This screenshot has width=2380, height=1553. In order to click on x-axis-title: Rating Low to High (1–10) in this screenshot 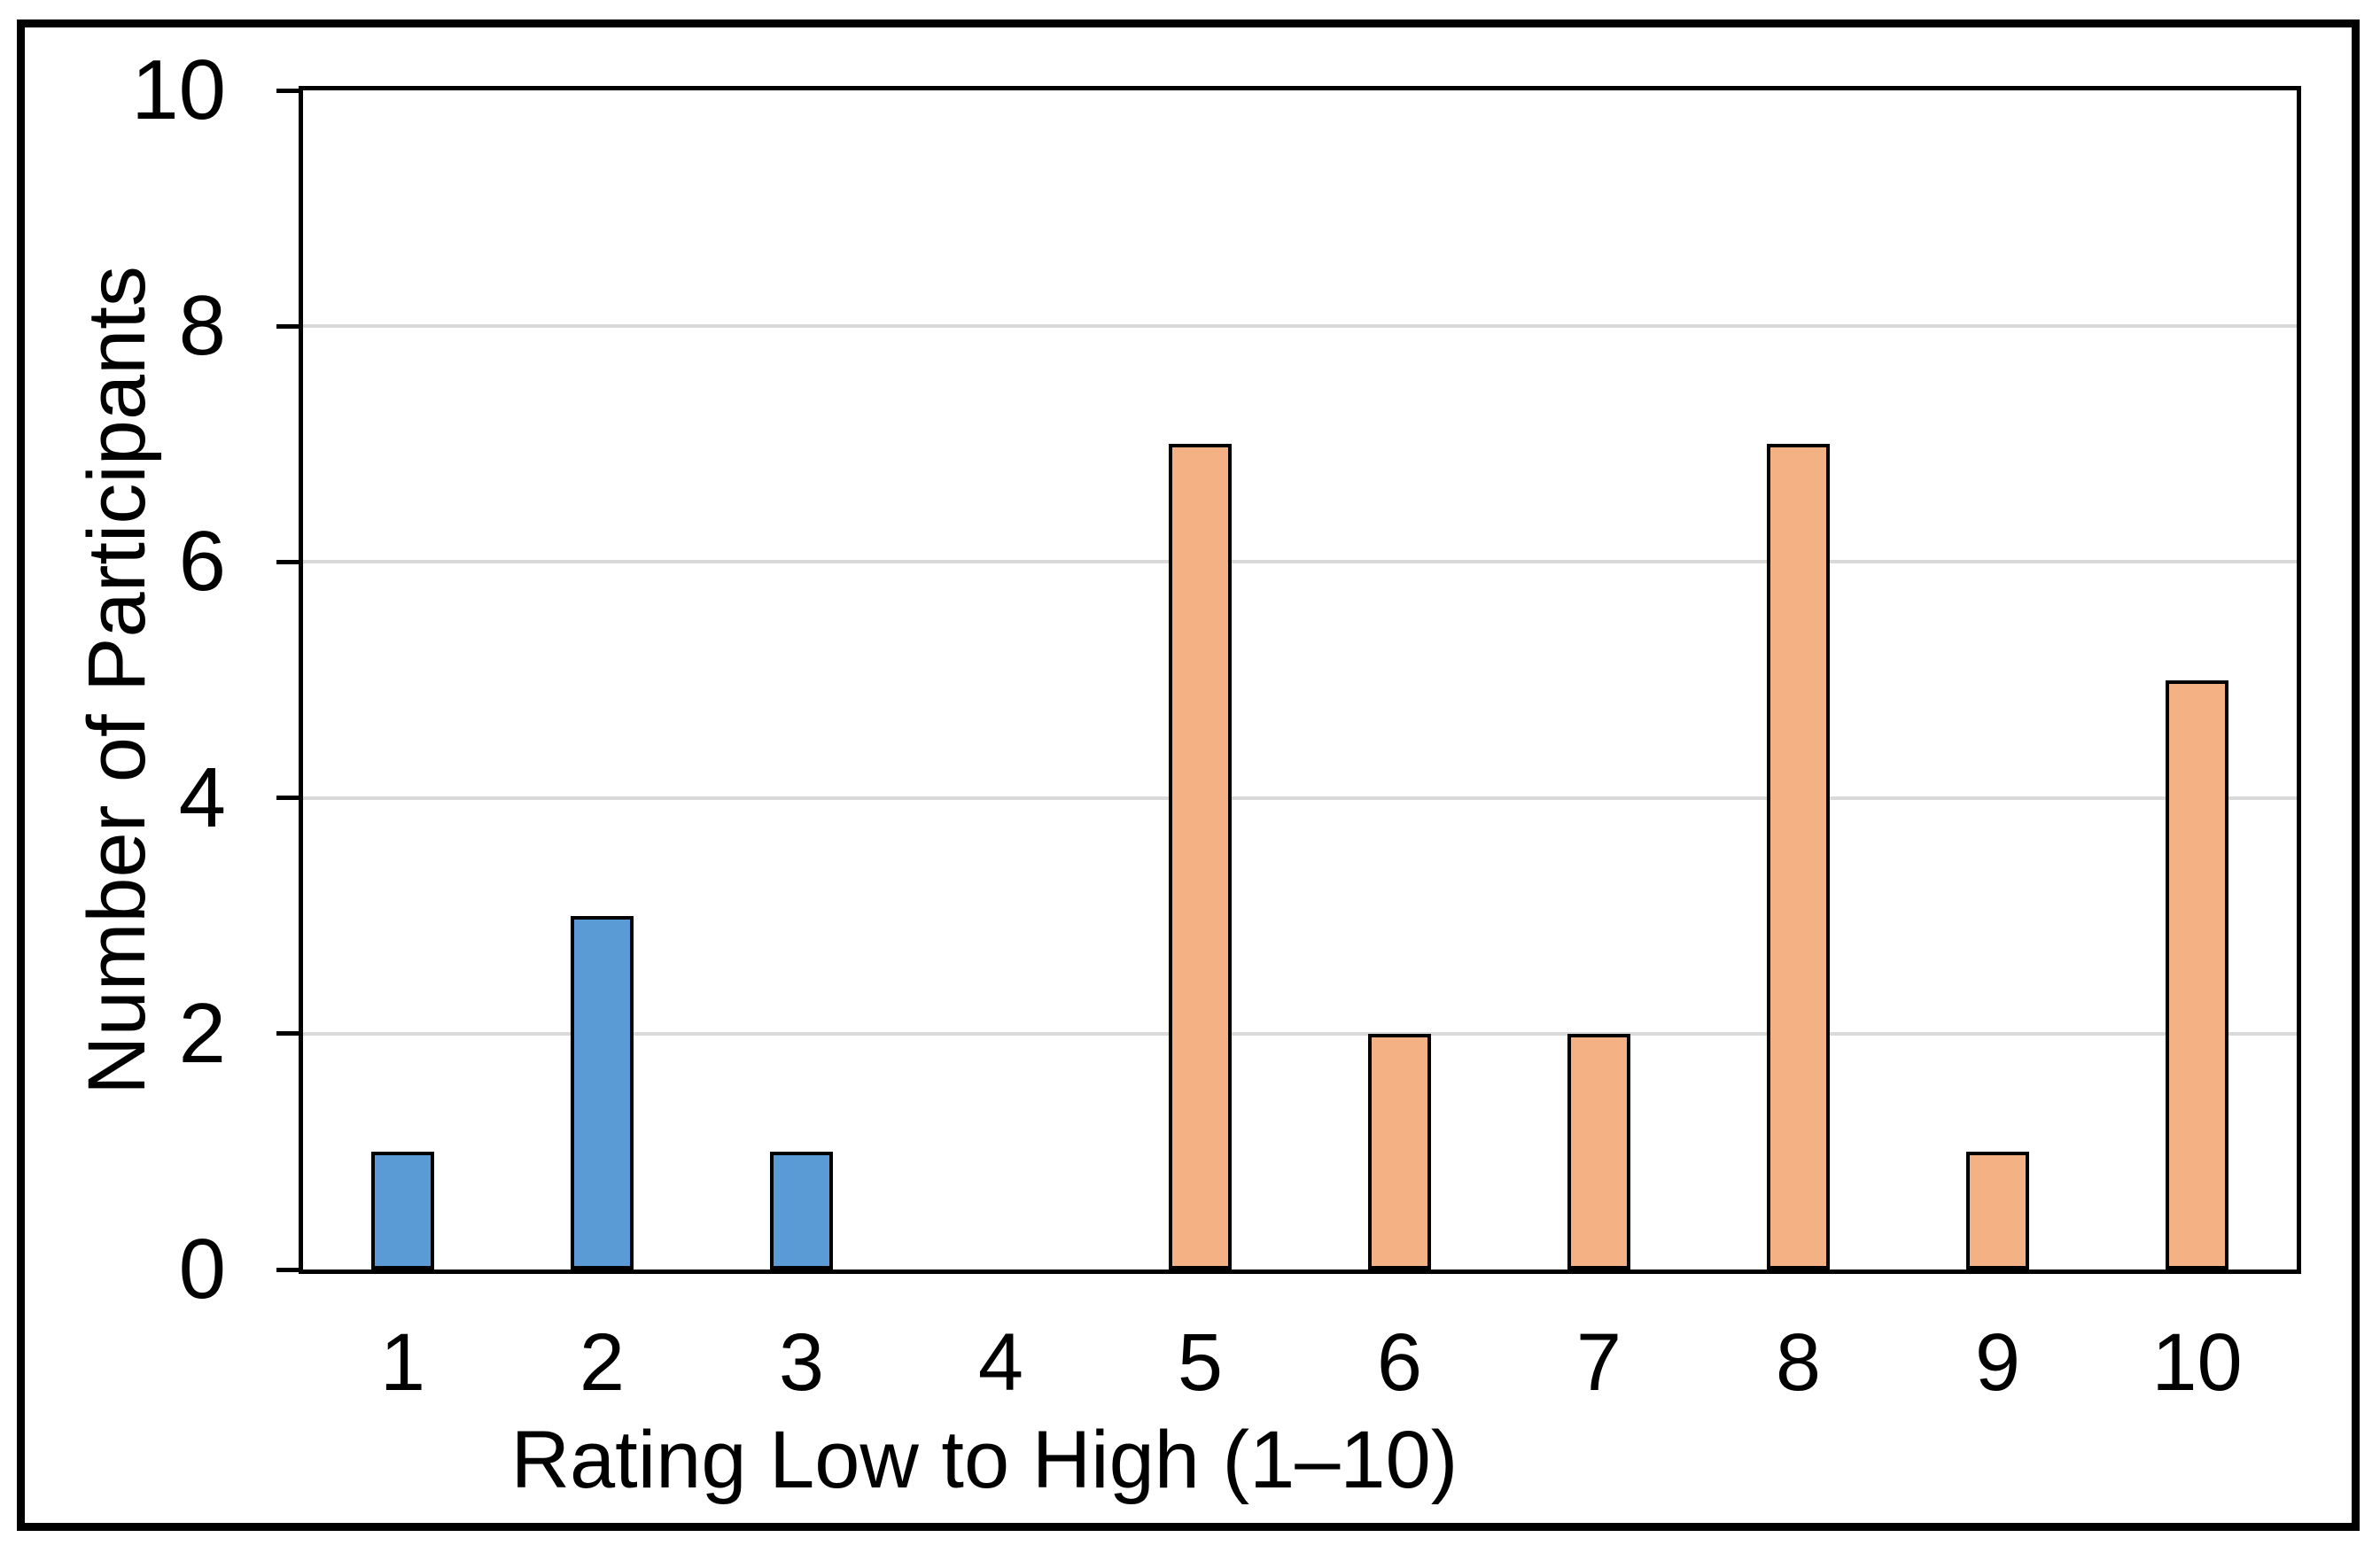, I will do `click(984, 1460)`.